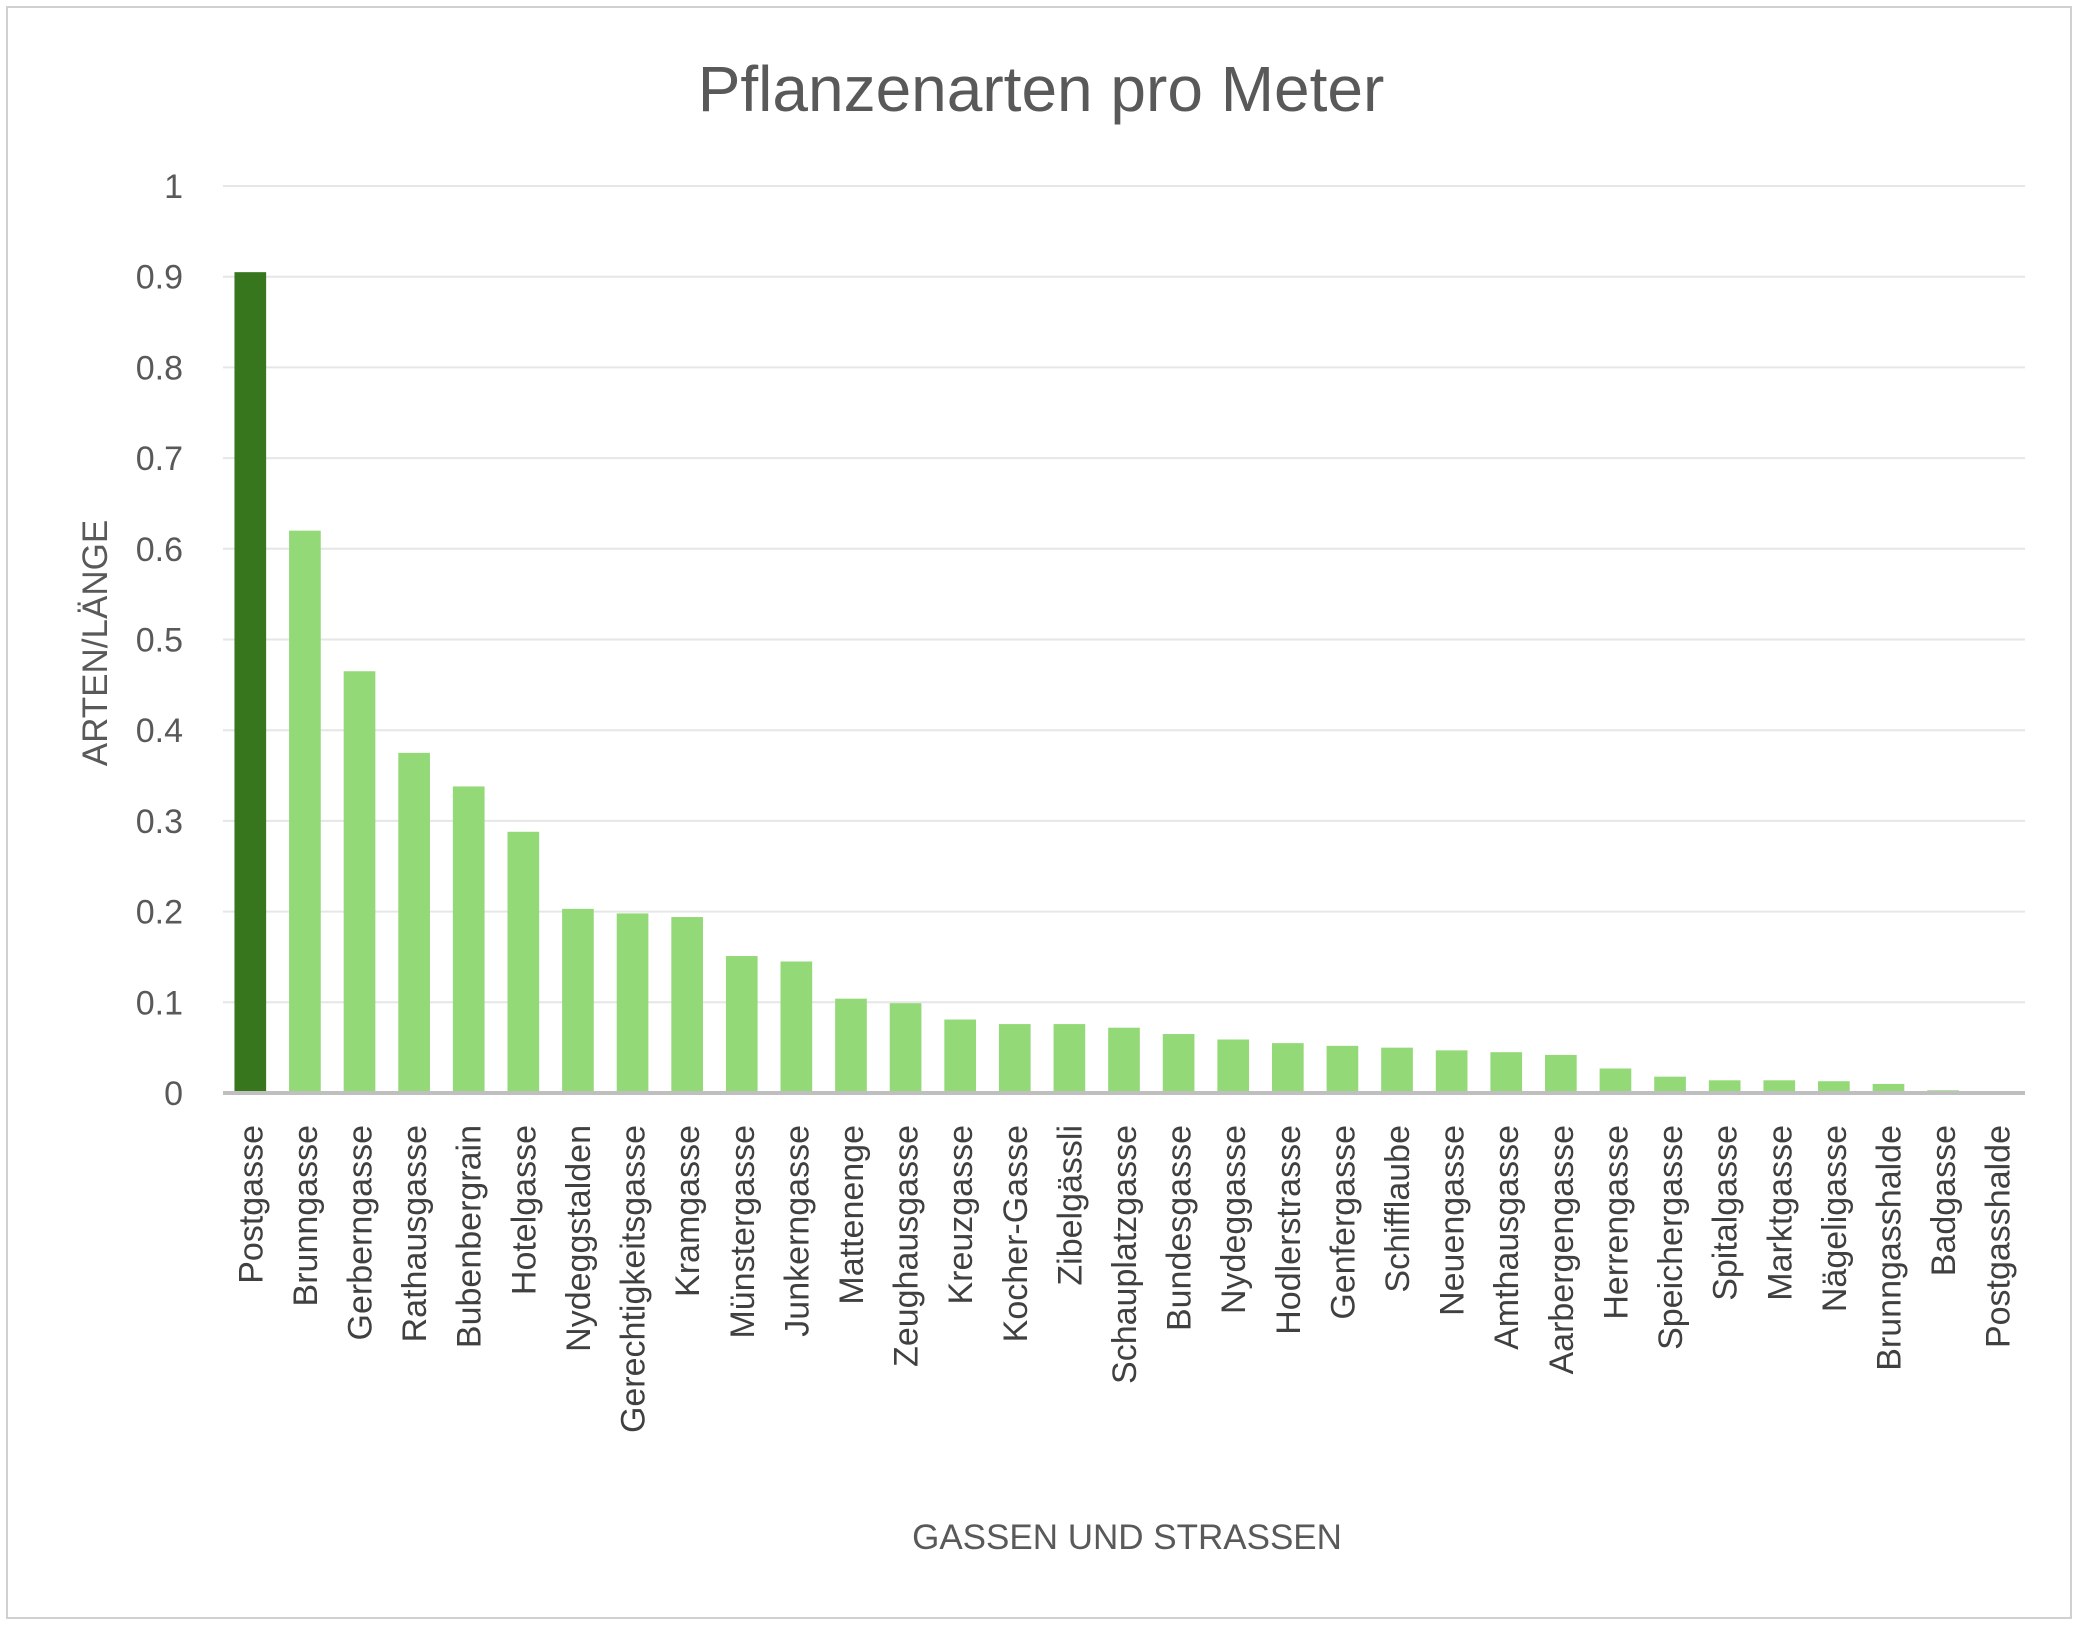 Image resolution: width=2080 pixels, height=1627 pixels. What do you see at coordinates (852, 1215) in the screenshot?
I see `x-category-label: Mattenenge` at bounding box center [852, 1215].